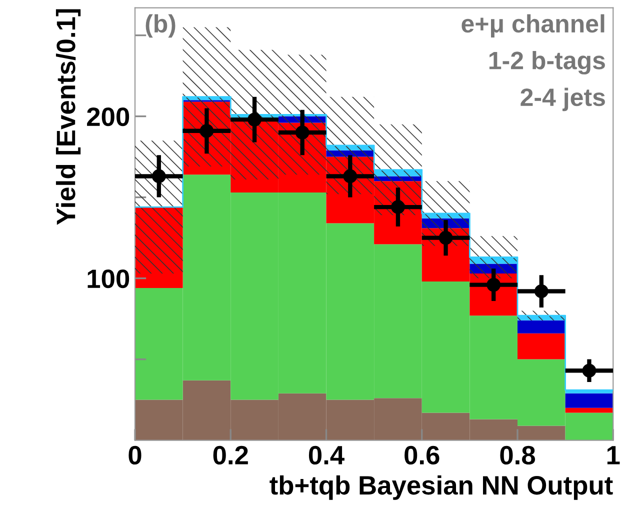 This screenshot has height=518, width=625. What do you see at coordinates (68, 117) in the screenshot?
I see `y-axis-title: Yield [Events/0.1]` at bounding box center [68, 117].